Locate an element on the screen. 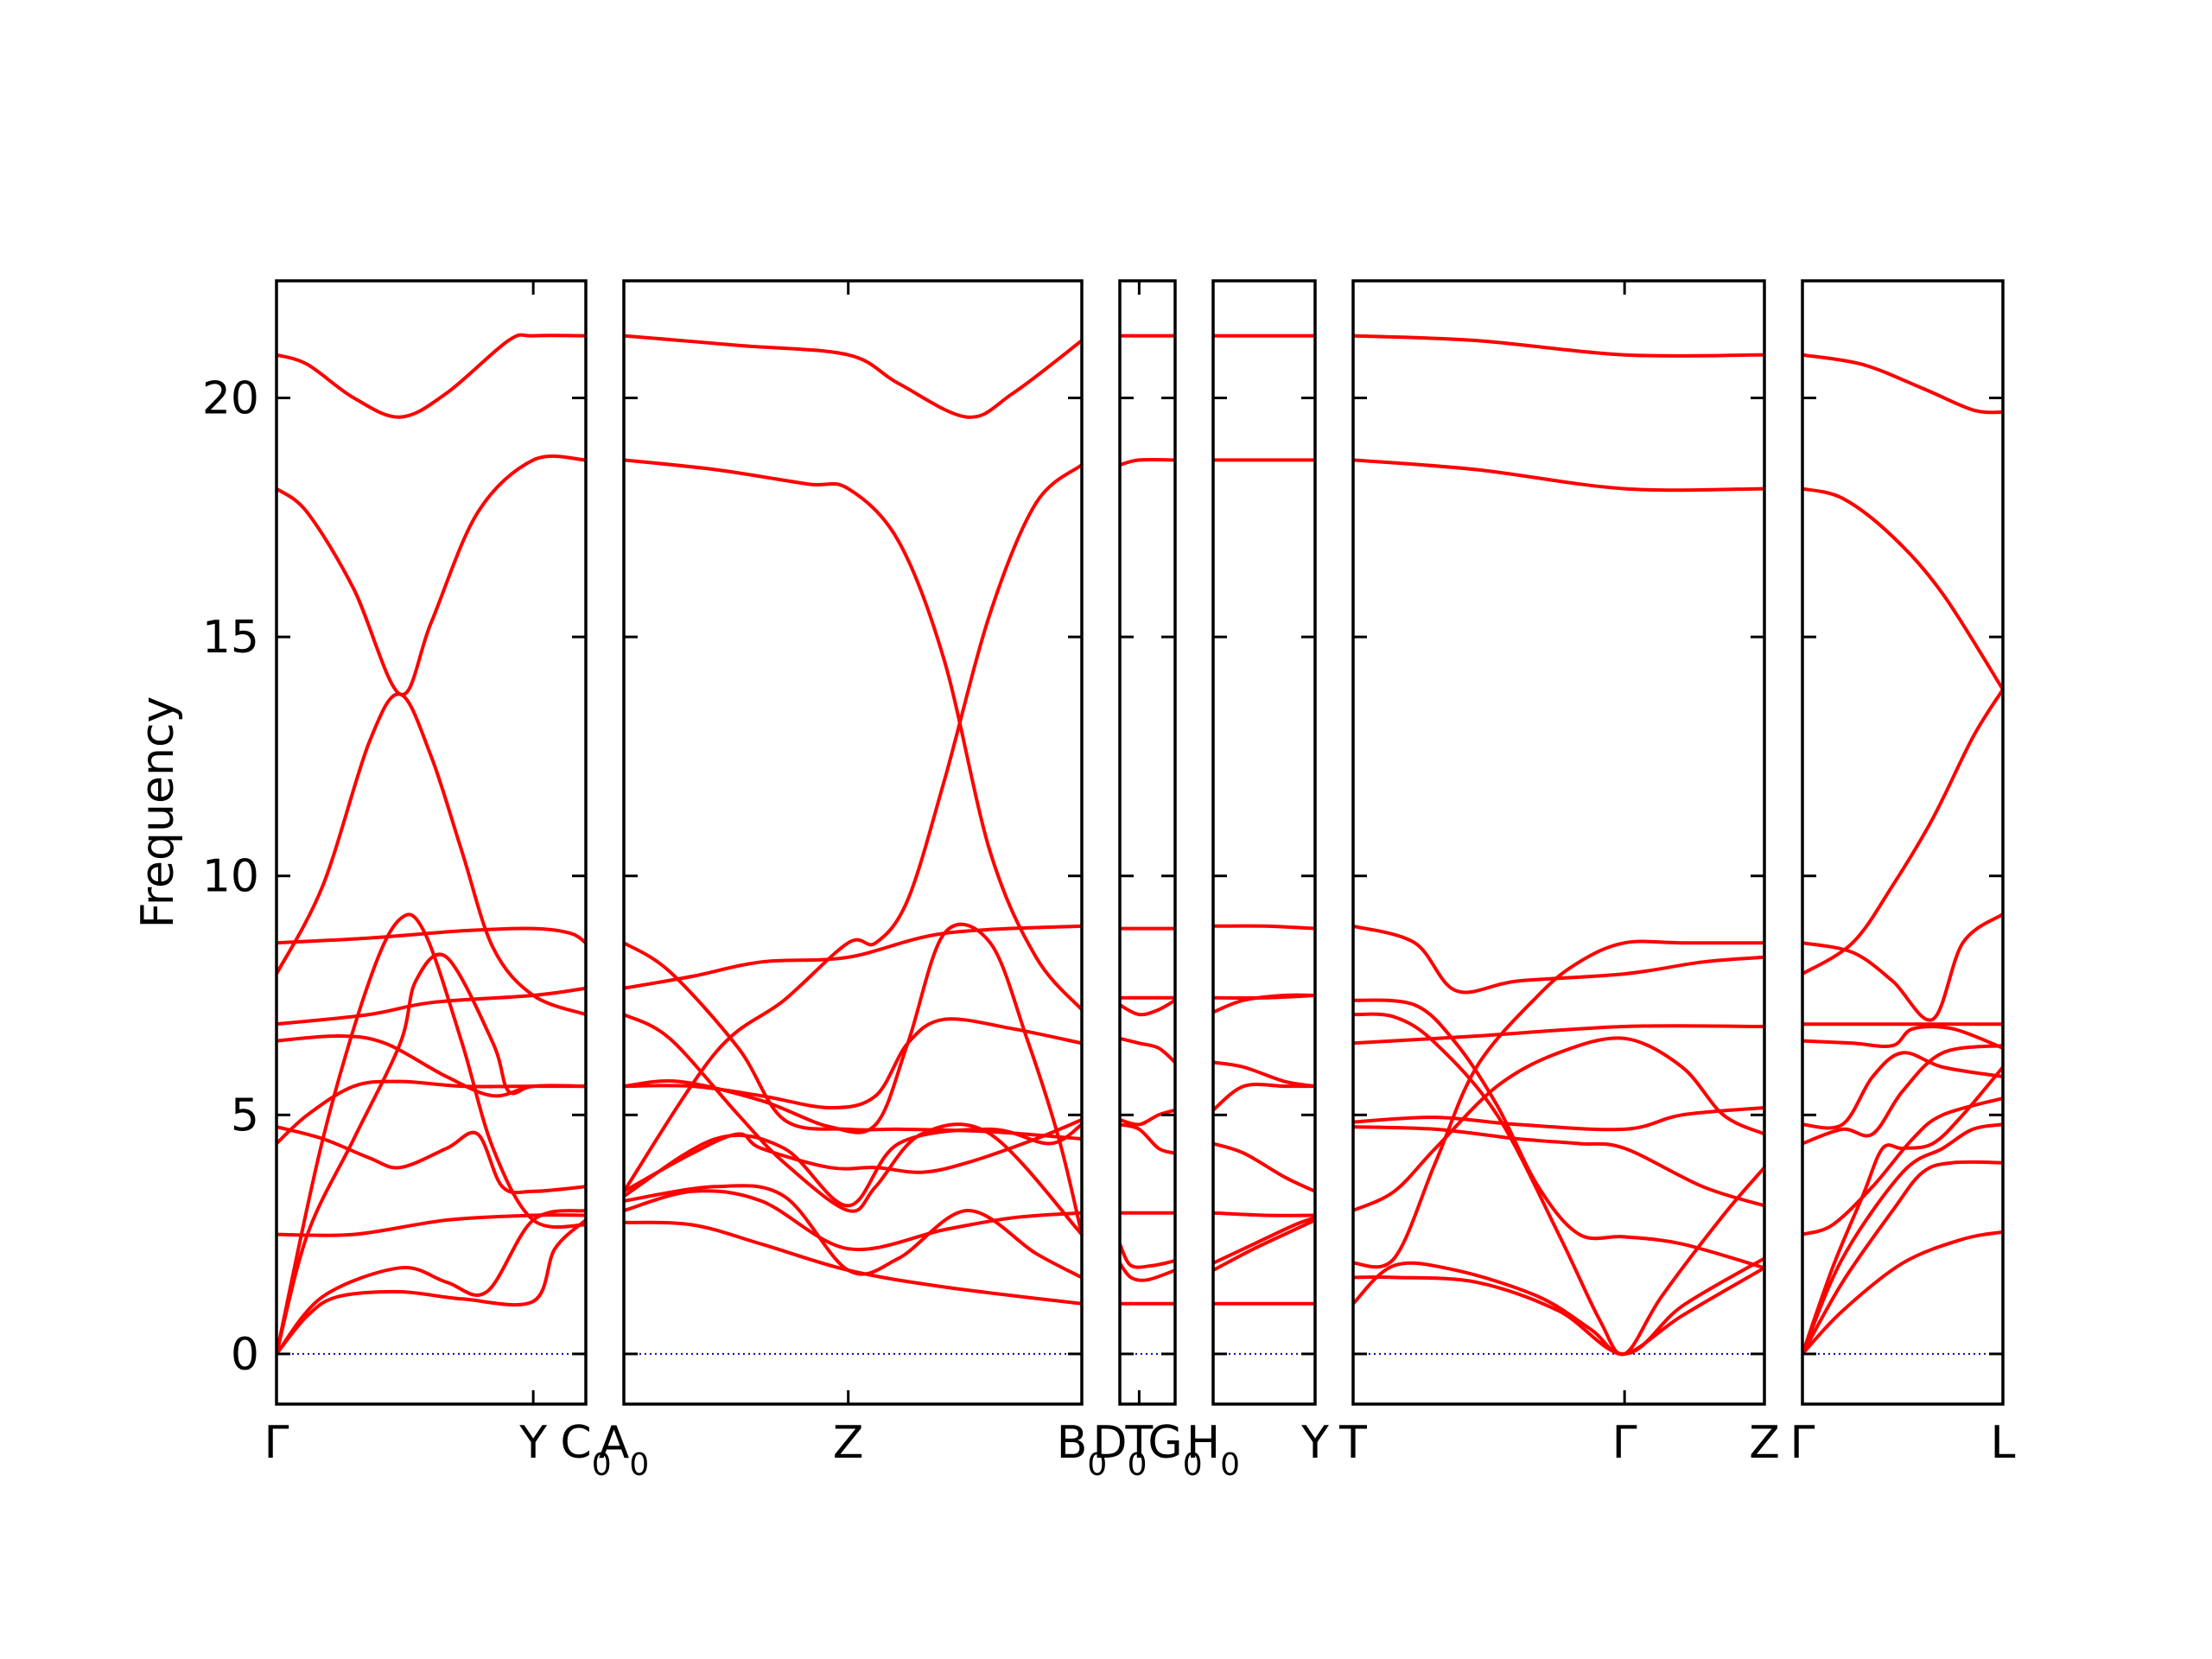 The height and width of the screenshot is (1659, 2212). panel-4-plot is located at coordinates (1264, 844).